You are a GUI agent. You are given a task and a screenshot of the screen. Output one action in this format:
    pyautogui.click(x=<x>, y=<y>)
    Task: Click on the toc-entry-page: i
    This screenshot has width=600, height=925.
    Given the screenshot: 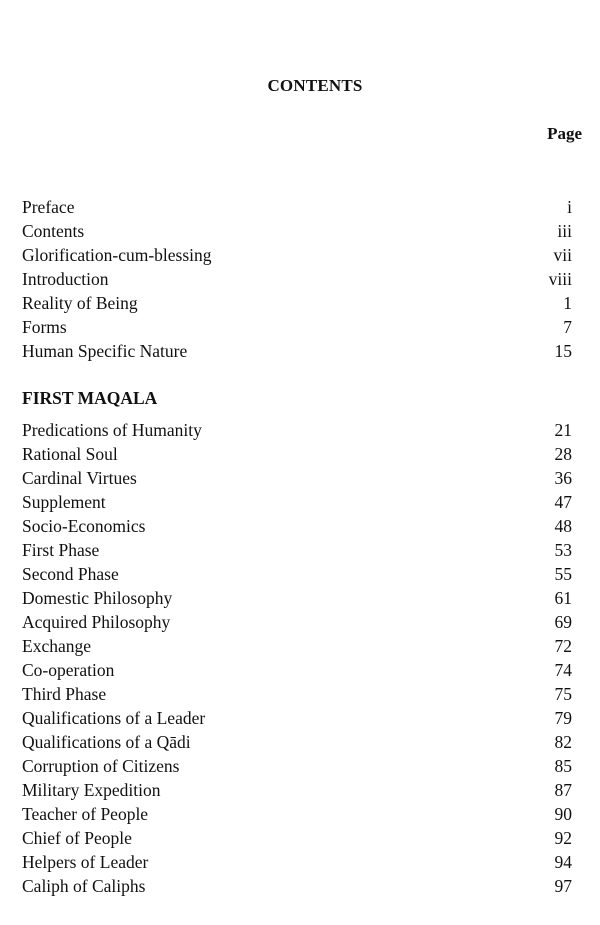 What is the action you would take?
    pyautogui.click(x=569, y=207)
    